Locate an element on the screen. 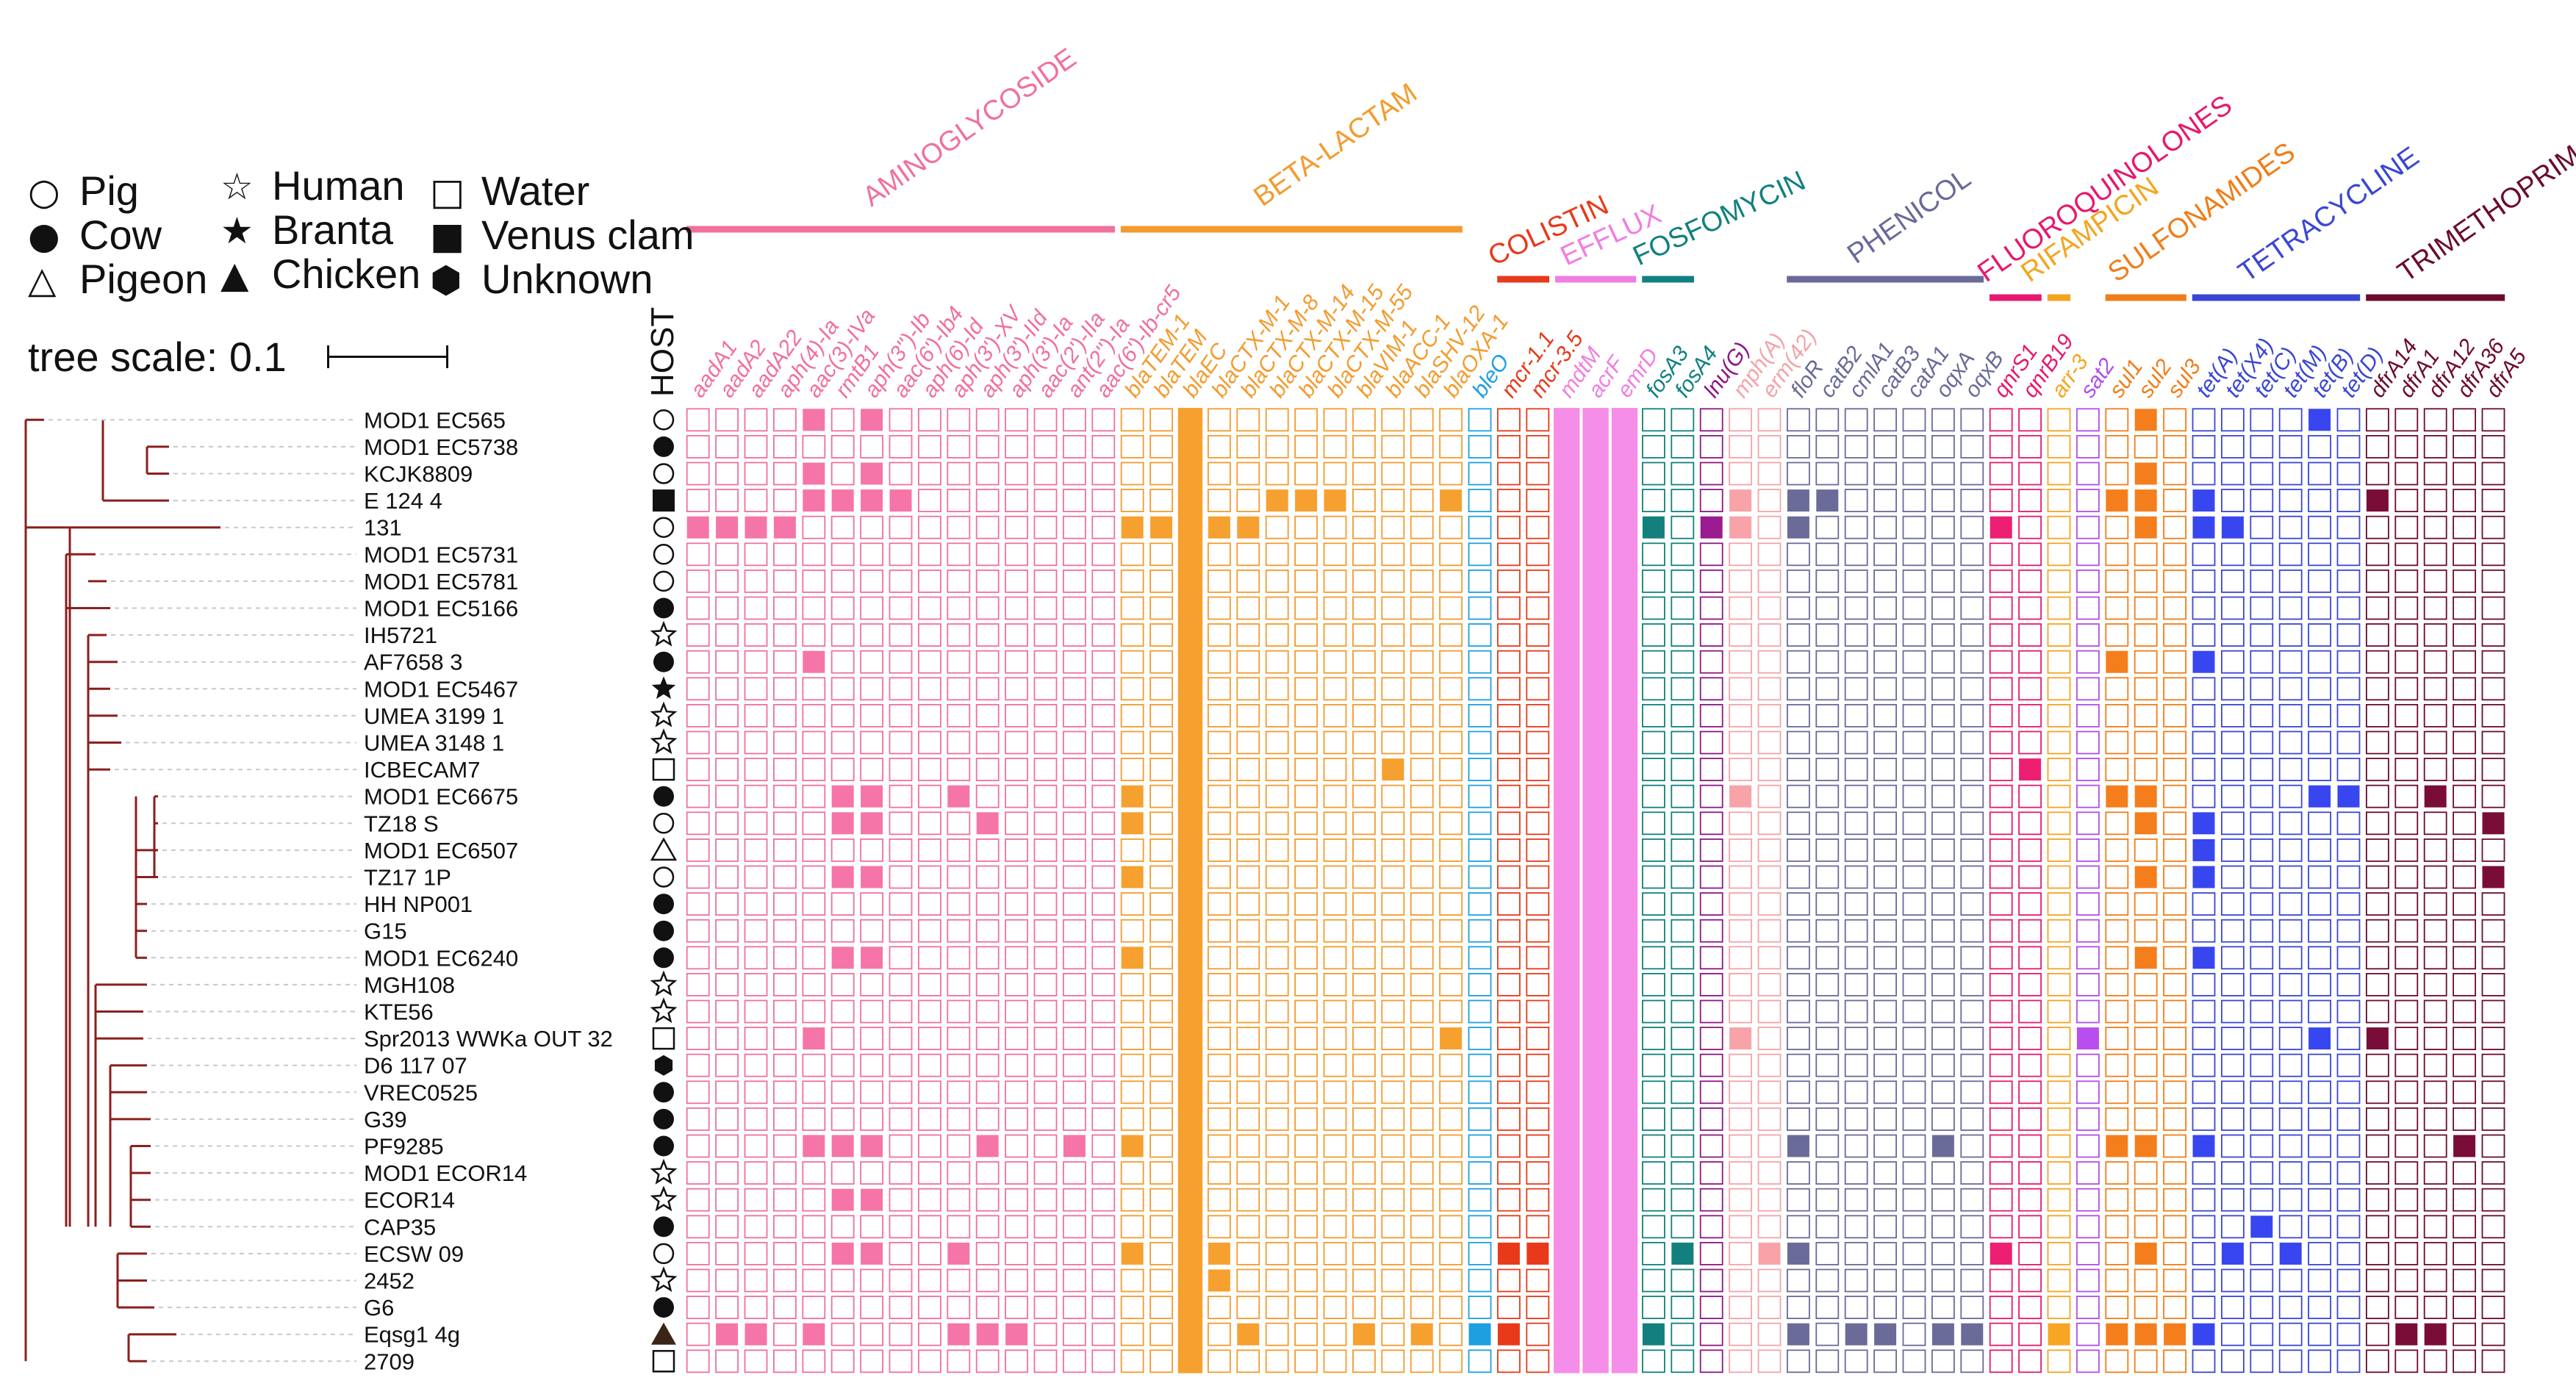  strain-label: MOD1 ECOR14 is located at coordinates (445, 1173).